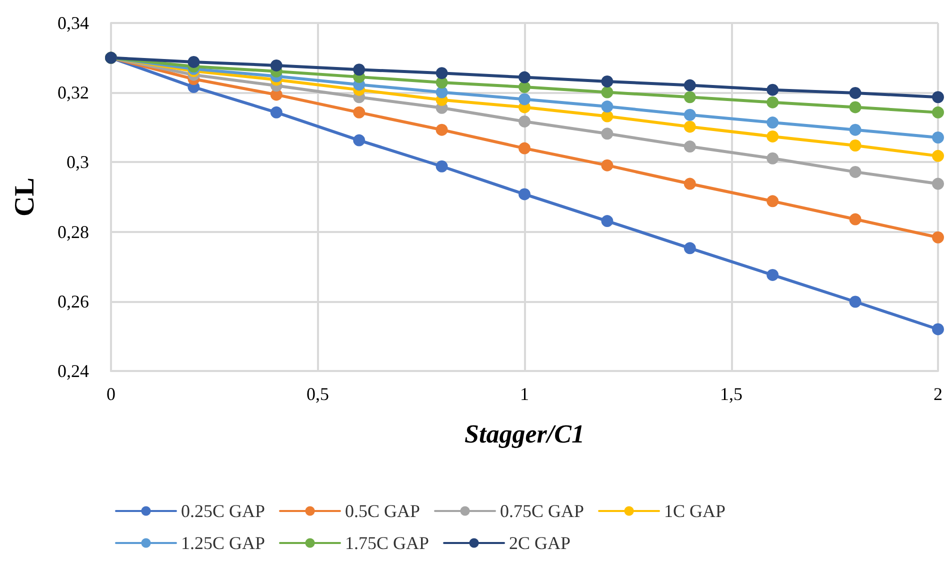  What do you see at coordinates (524, 434) in the screenshot?
I see `x-axis-title: Stagger/C1` at bounding box center [524, 434].